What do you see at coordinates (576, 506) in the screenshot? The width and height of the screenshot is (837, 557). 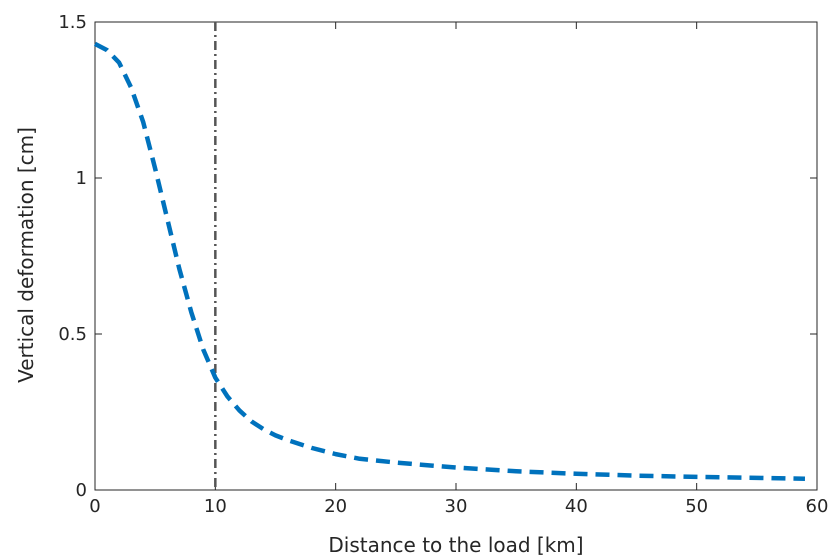 I see `x-tick-label: 40` at bounding box center [576, 506].